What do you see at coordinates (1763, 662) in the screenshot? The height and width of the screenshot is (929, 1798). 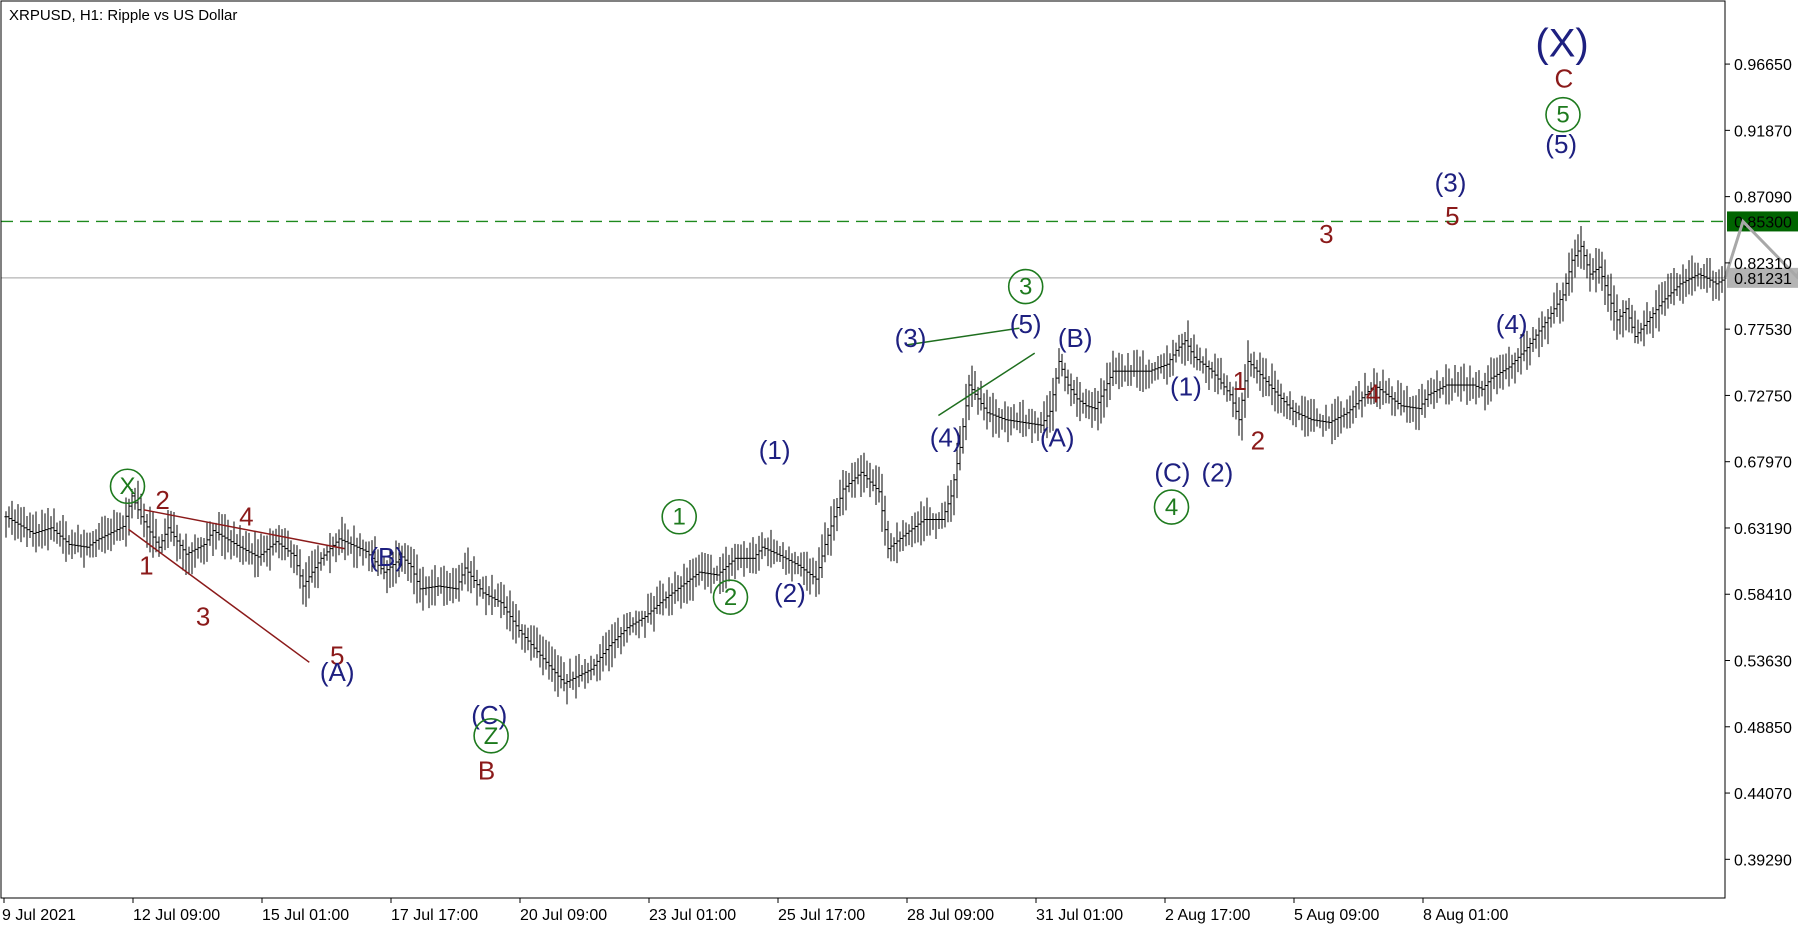 I see `y-tick-label: 0.53630` at bounding box center [1763, 662].